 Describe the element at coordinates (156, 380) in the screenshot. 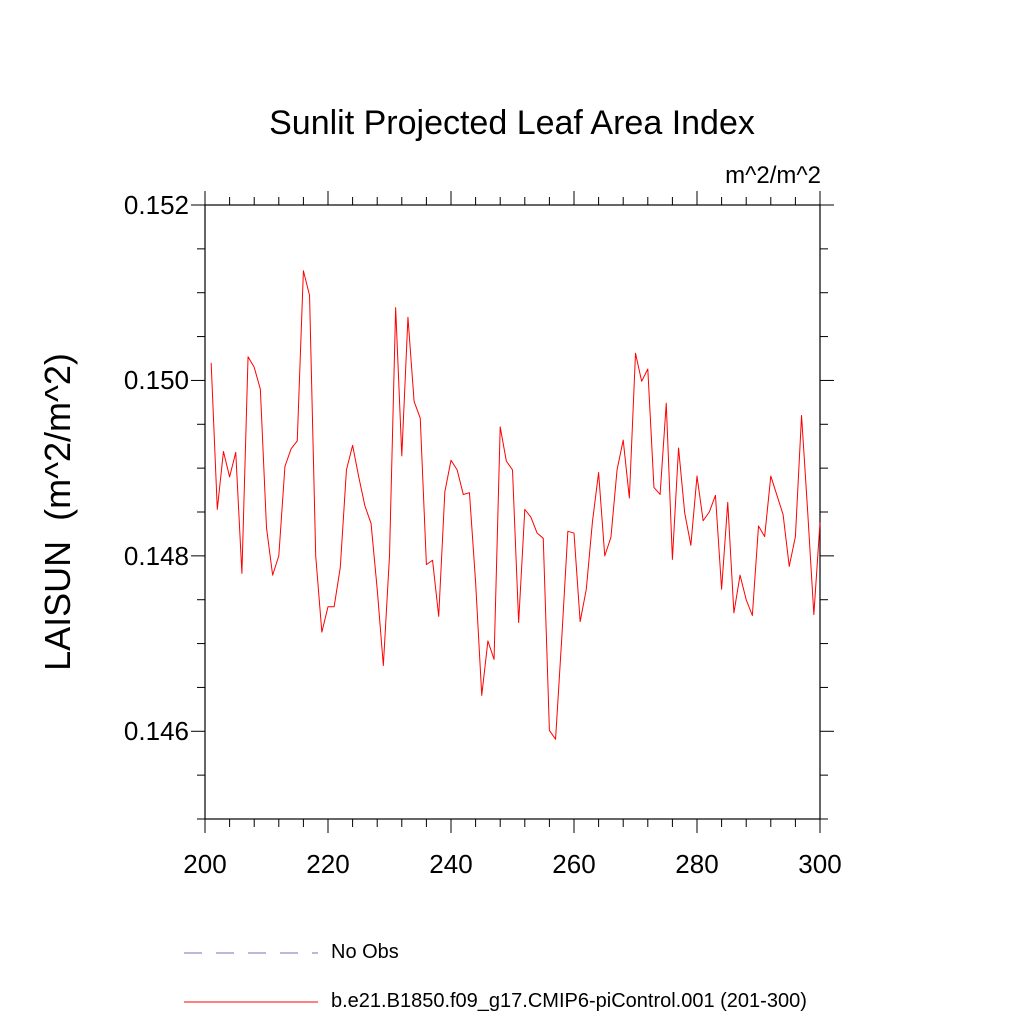

I see `y-tick-label: 0.150` at that location.